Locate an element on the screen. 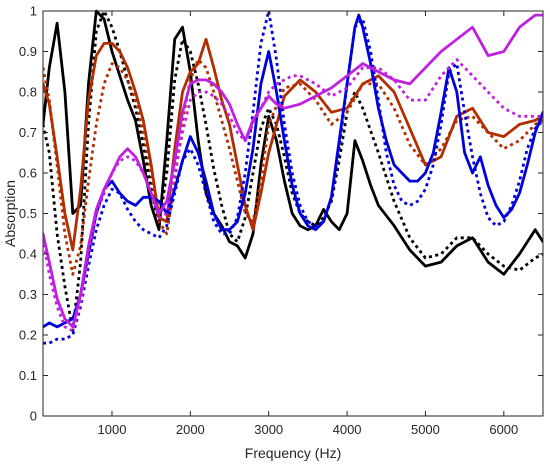 This screenshot has width=550, height=467. y-tick-label: 0.8 is located at coordinates (28, 92).